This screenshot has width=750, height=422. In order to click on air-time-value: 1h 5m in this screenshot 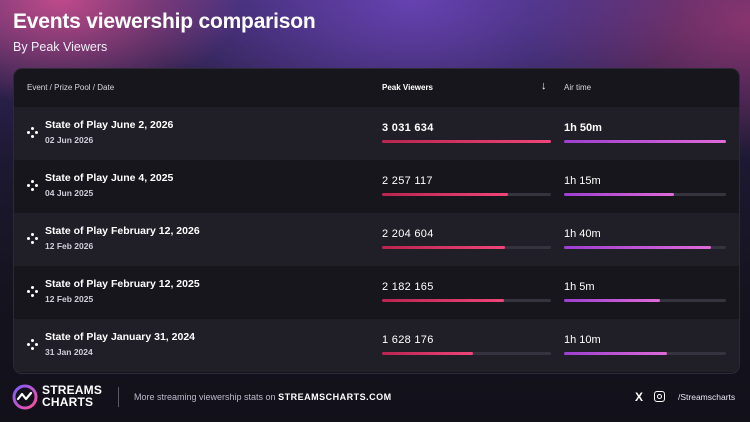, I will do `click(579, 287)`.